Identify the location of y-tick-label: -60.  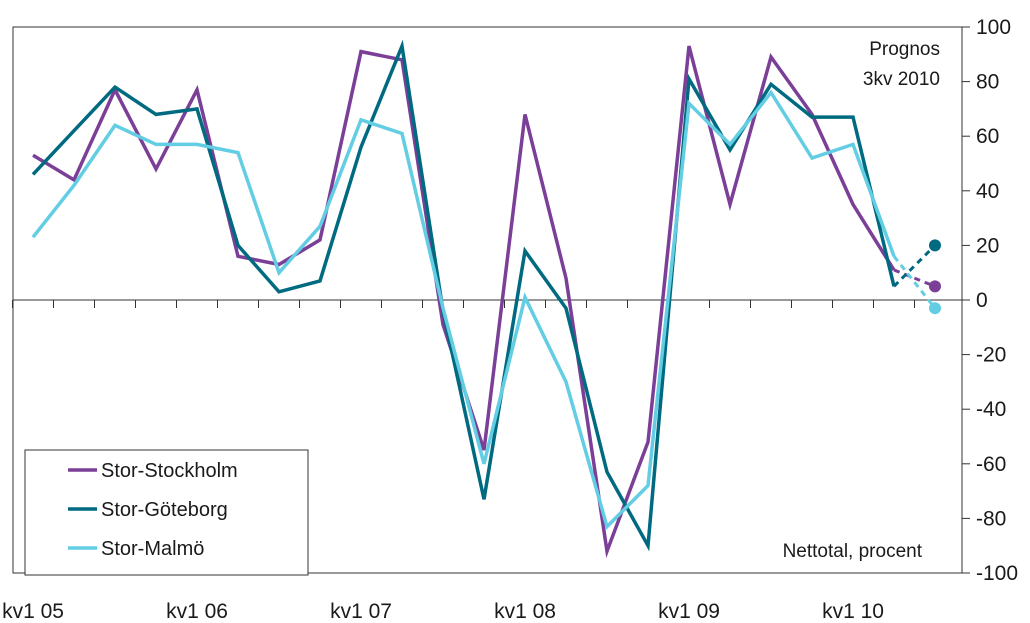
(991, 464).